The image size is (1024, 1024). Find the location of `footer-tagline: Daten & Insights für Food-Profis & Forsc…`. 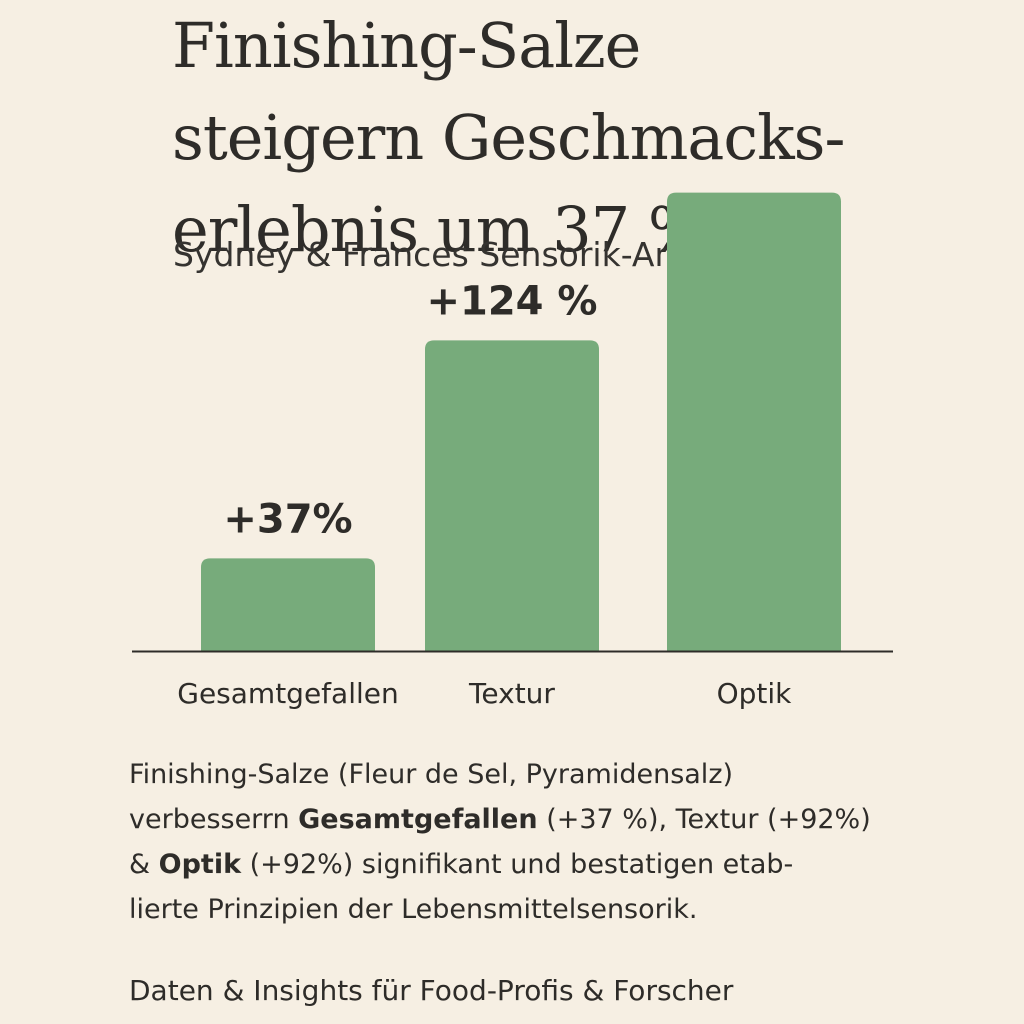

footer-tagline: Daten & Insights für Food-Profis & Forsc… is located at coordinates (431, 990).